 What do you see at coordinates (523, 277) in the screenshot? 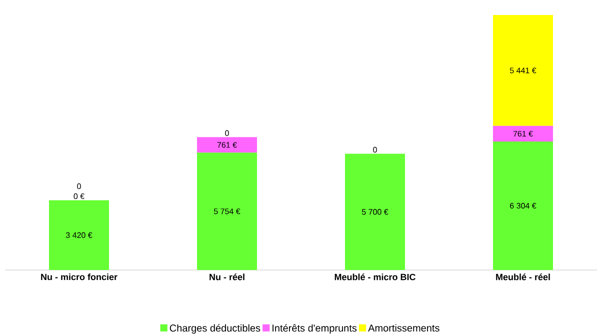
I see `x-tick-label: Meublé - réel` at bounding box center [523, 277].